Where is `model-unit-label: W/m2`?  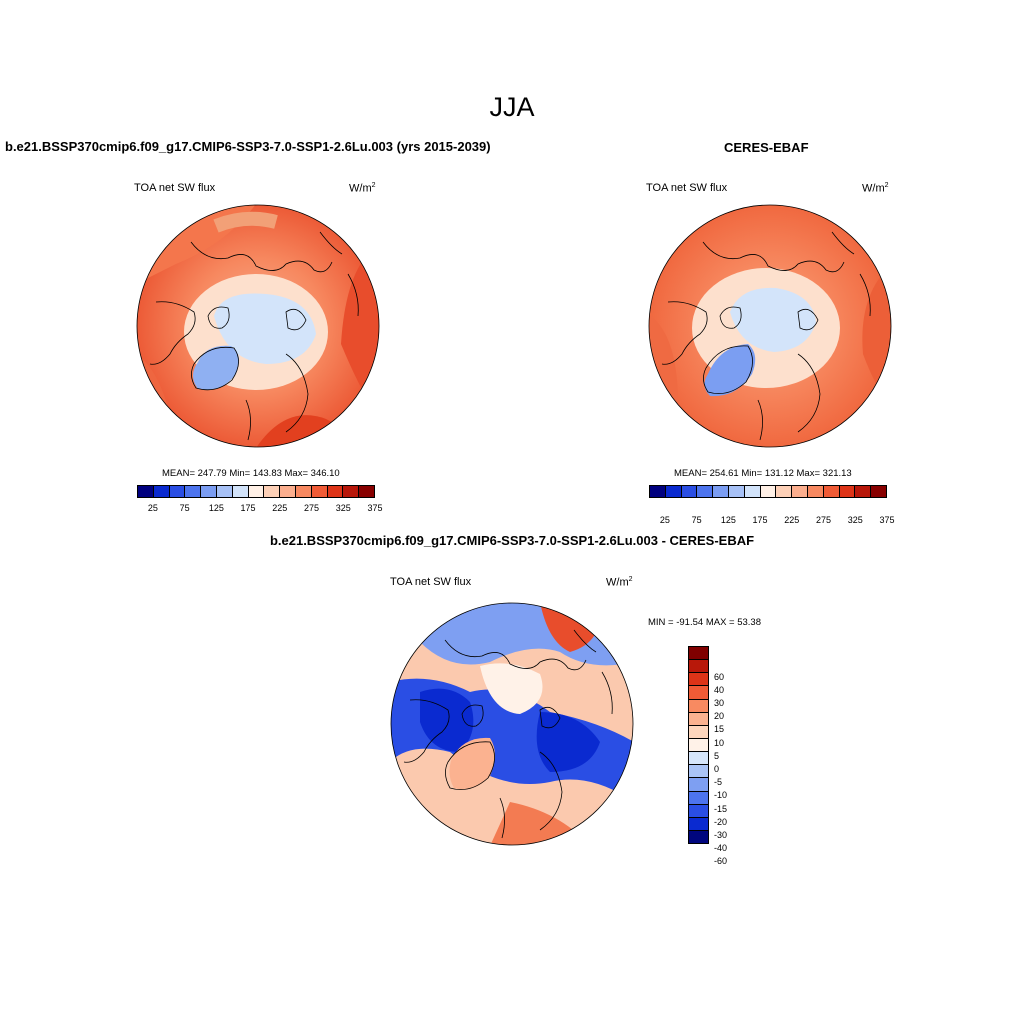 model-unit-label: W/m2 is located at coordinates (362, 188).